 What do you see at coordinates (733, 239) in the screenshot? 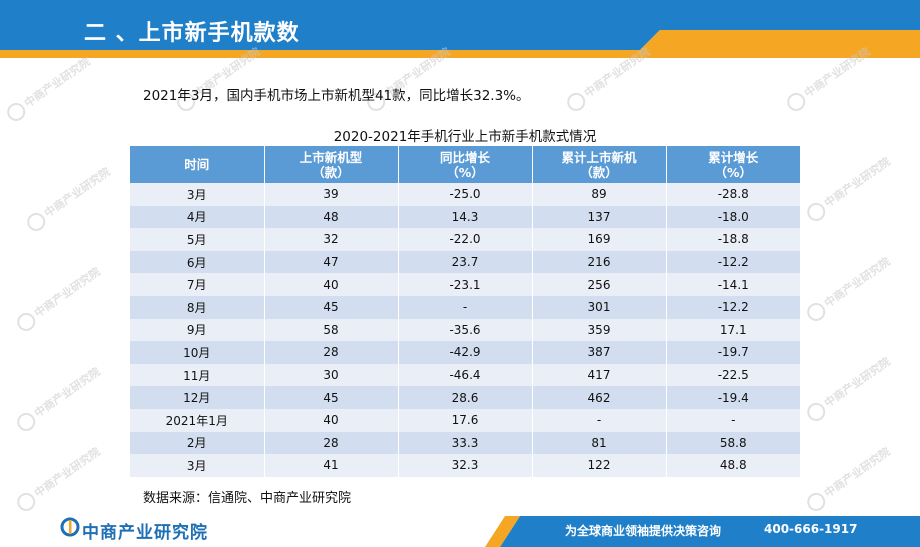
I see `cell-cumulative-growth: -18.8` at bounding box center [733, 239].